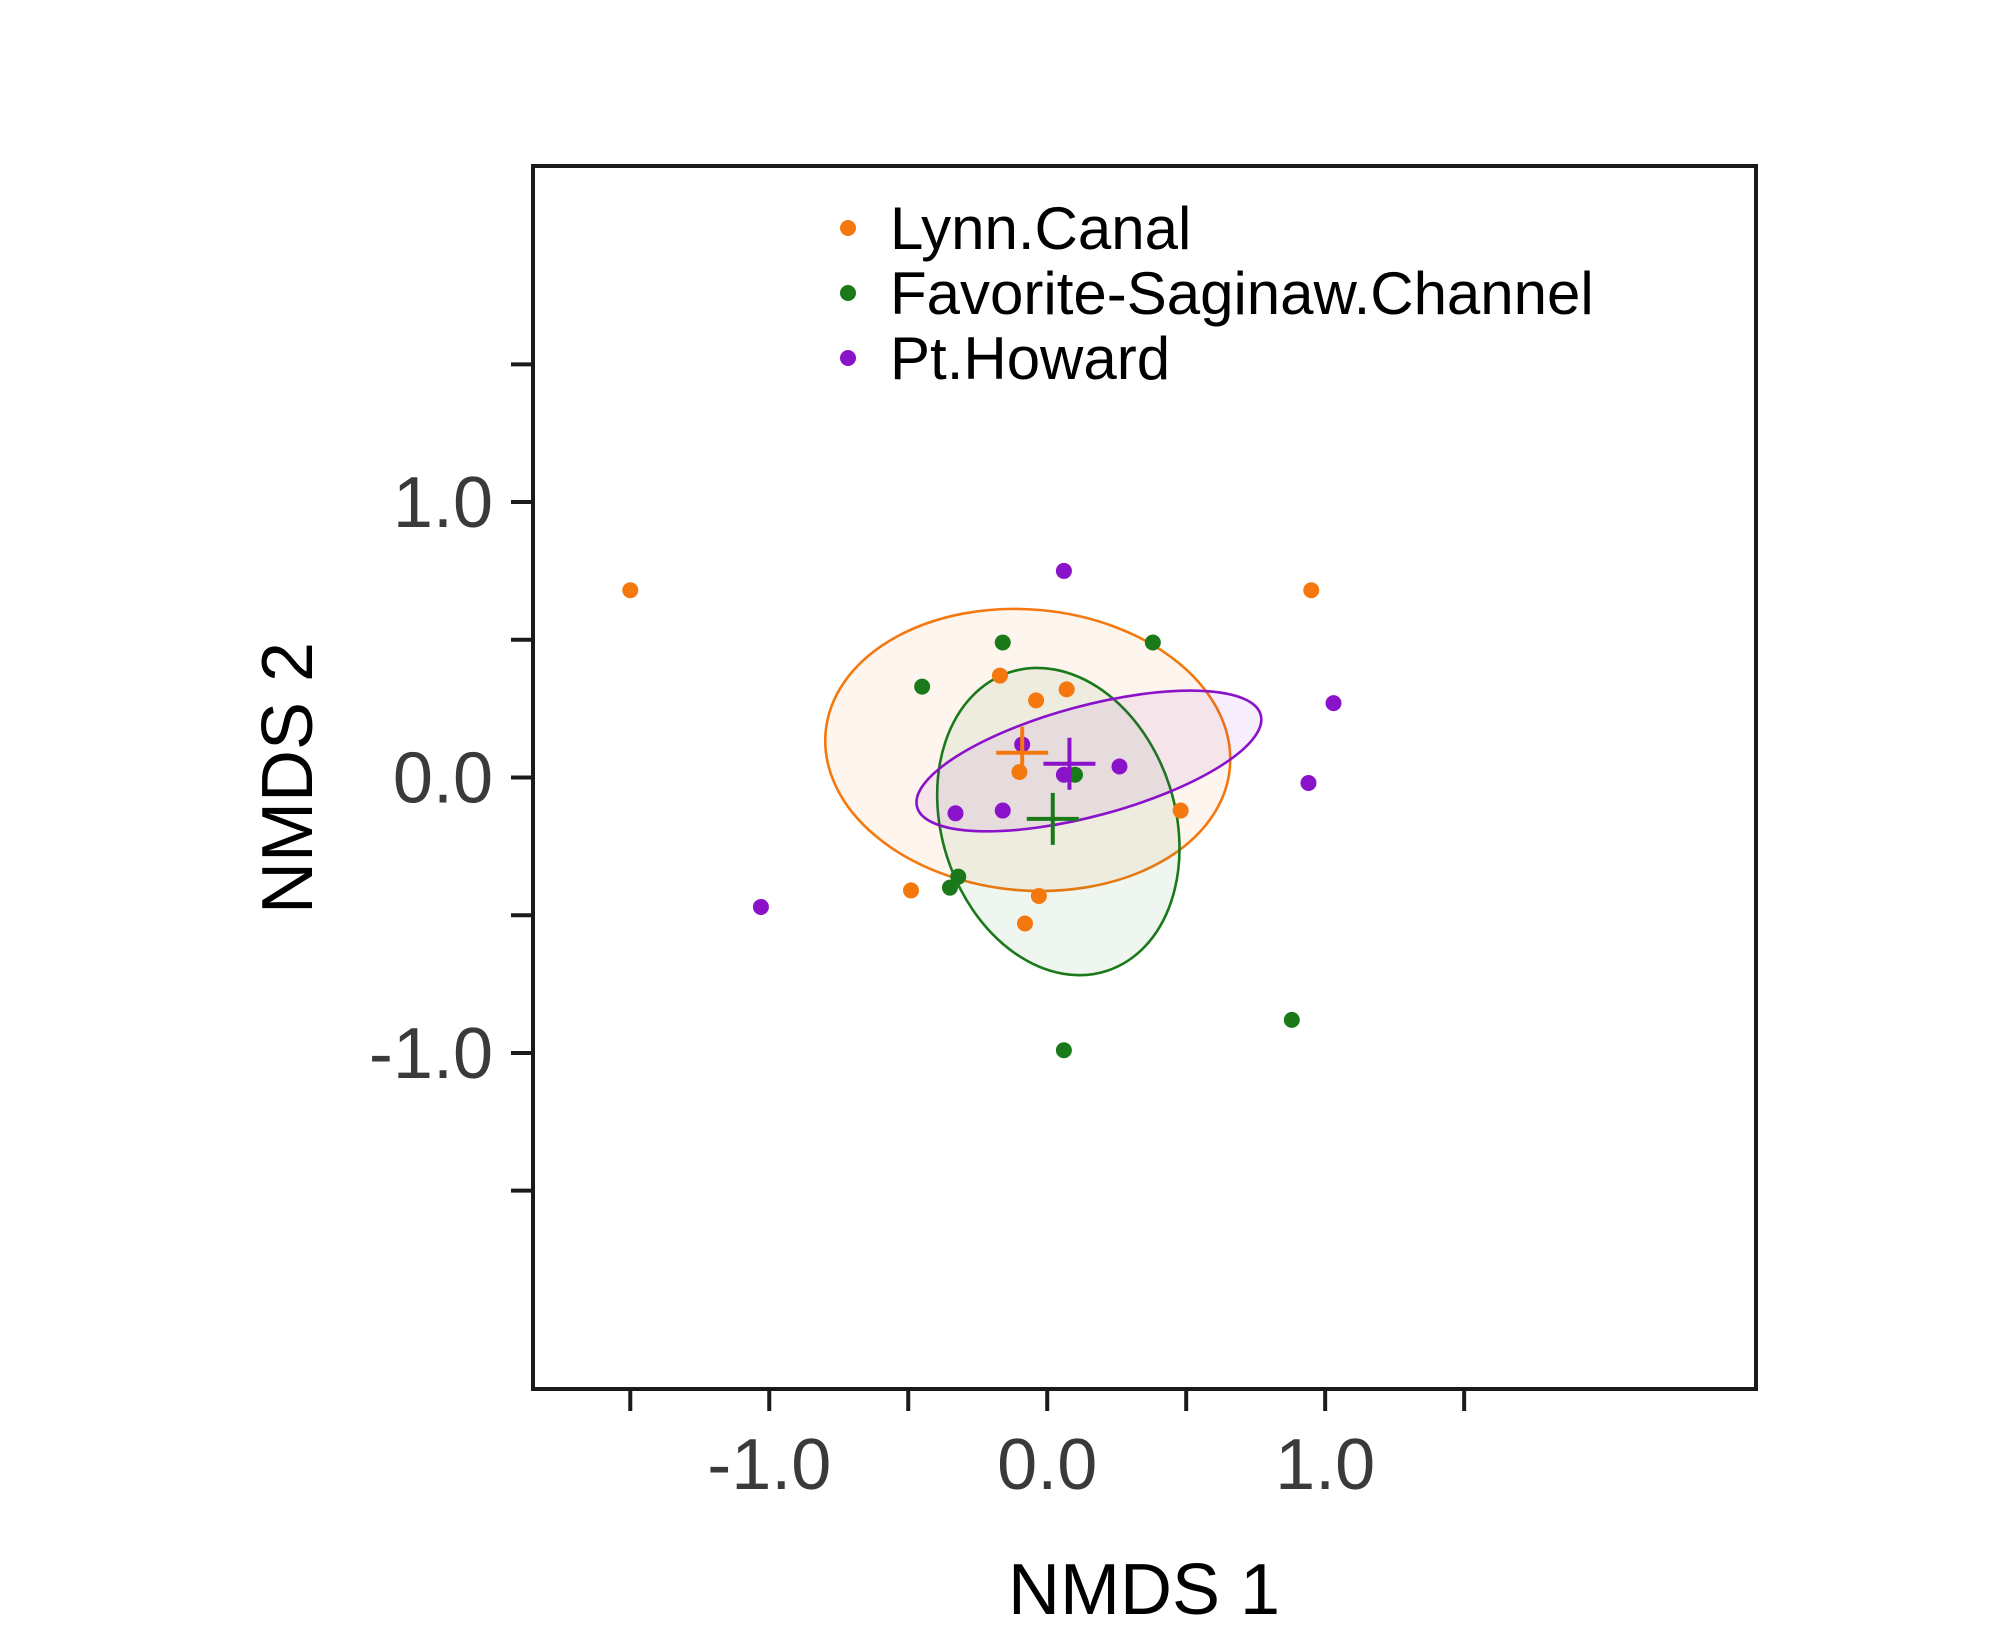 This screenshot has width=2000, height=1625. I want to click on legend-item-pt-howard: Pt.Howard, so click(1005, 358).